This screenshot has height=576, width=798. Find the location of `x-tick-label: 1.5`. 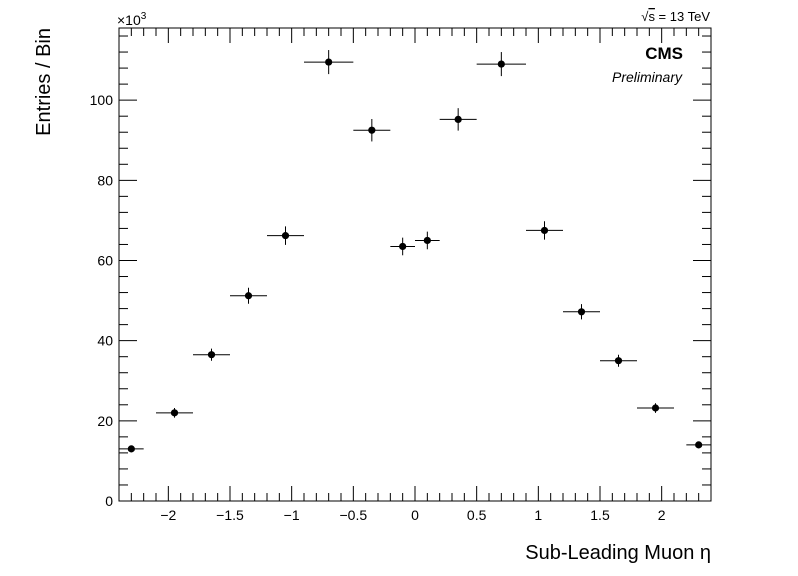

x-tick-label: 1.5 is located at coordinates (600, 515).